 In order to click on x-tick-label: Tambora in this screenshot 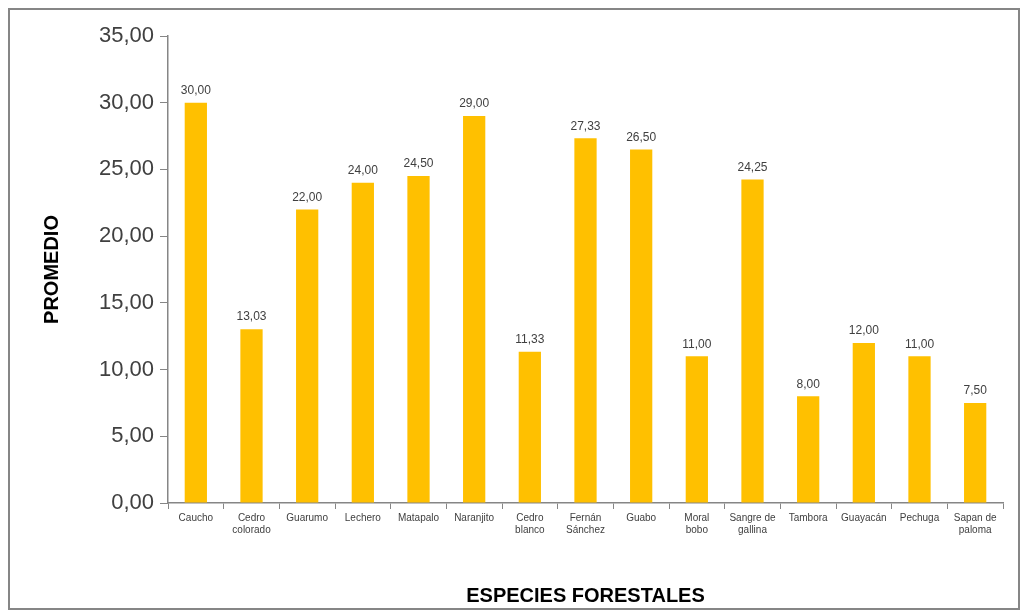, I will do `click(808, 517)`.